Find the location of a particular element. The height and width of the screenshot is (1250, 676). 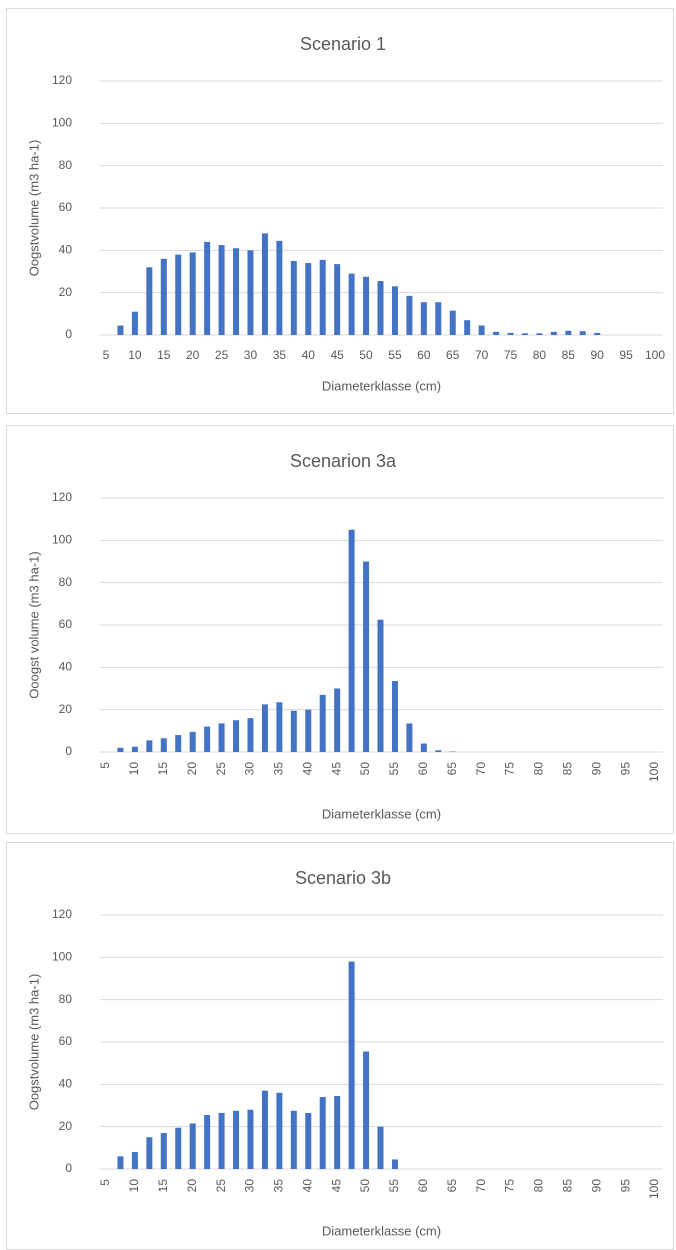

chart-title: Scenario 1 is located at coordinates (343, 44).